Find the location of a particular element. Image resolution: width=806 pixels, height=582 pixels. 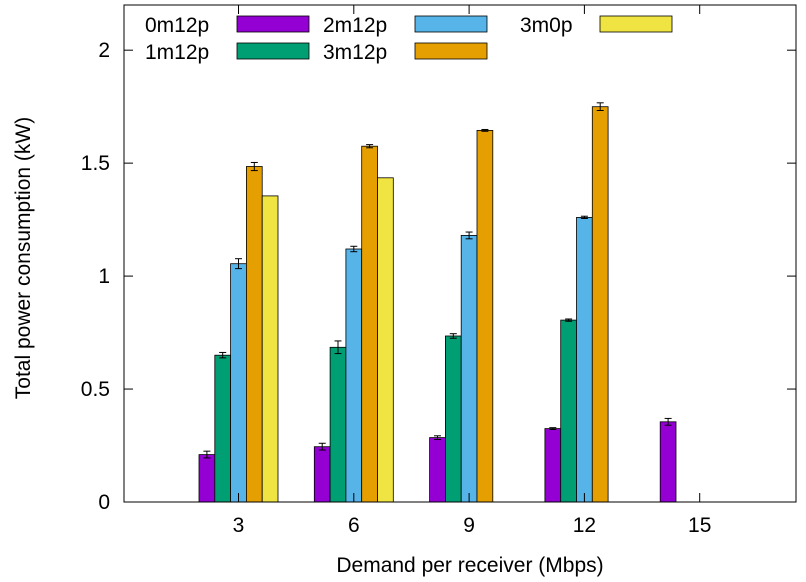

x-tick-label: 9 is located at coordinates (469, 525).